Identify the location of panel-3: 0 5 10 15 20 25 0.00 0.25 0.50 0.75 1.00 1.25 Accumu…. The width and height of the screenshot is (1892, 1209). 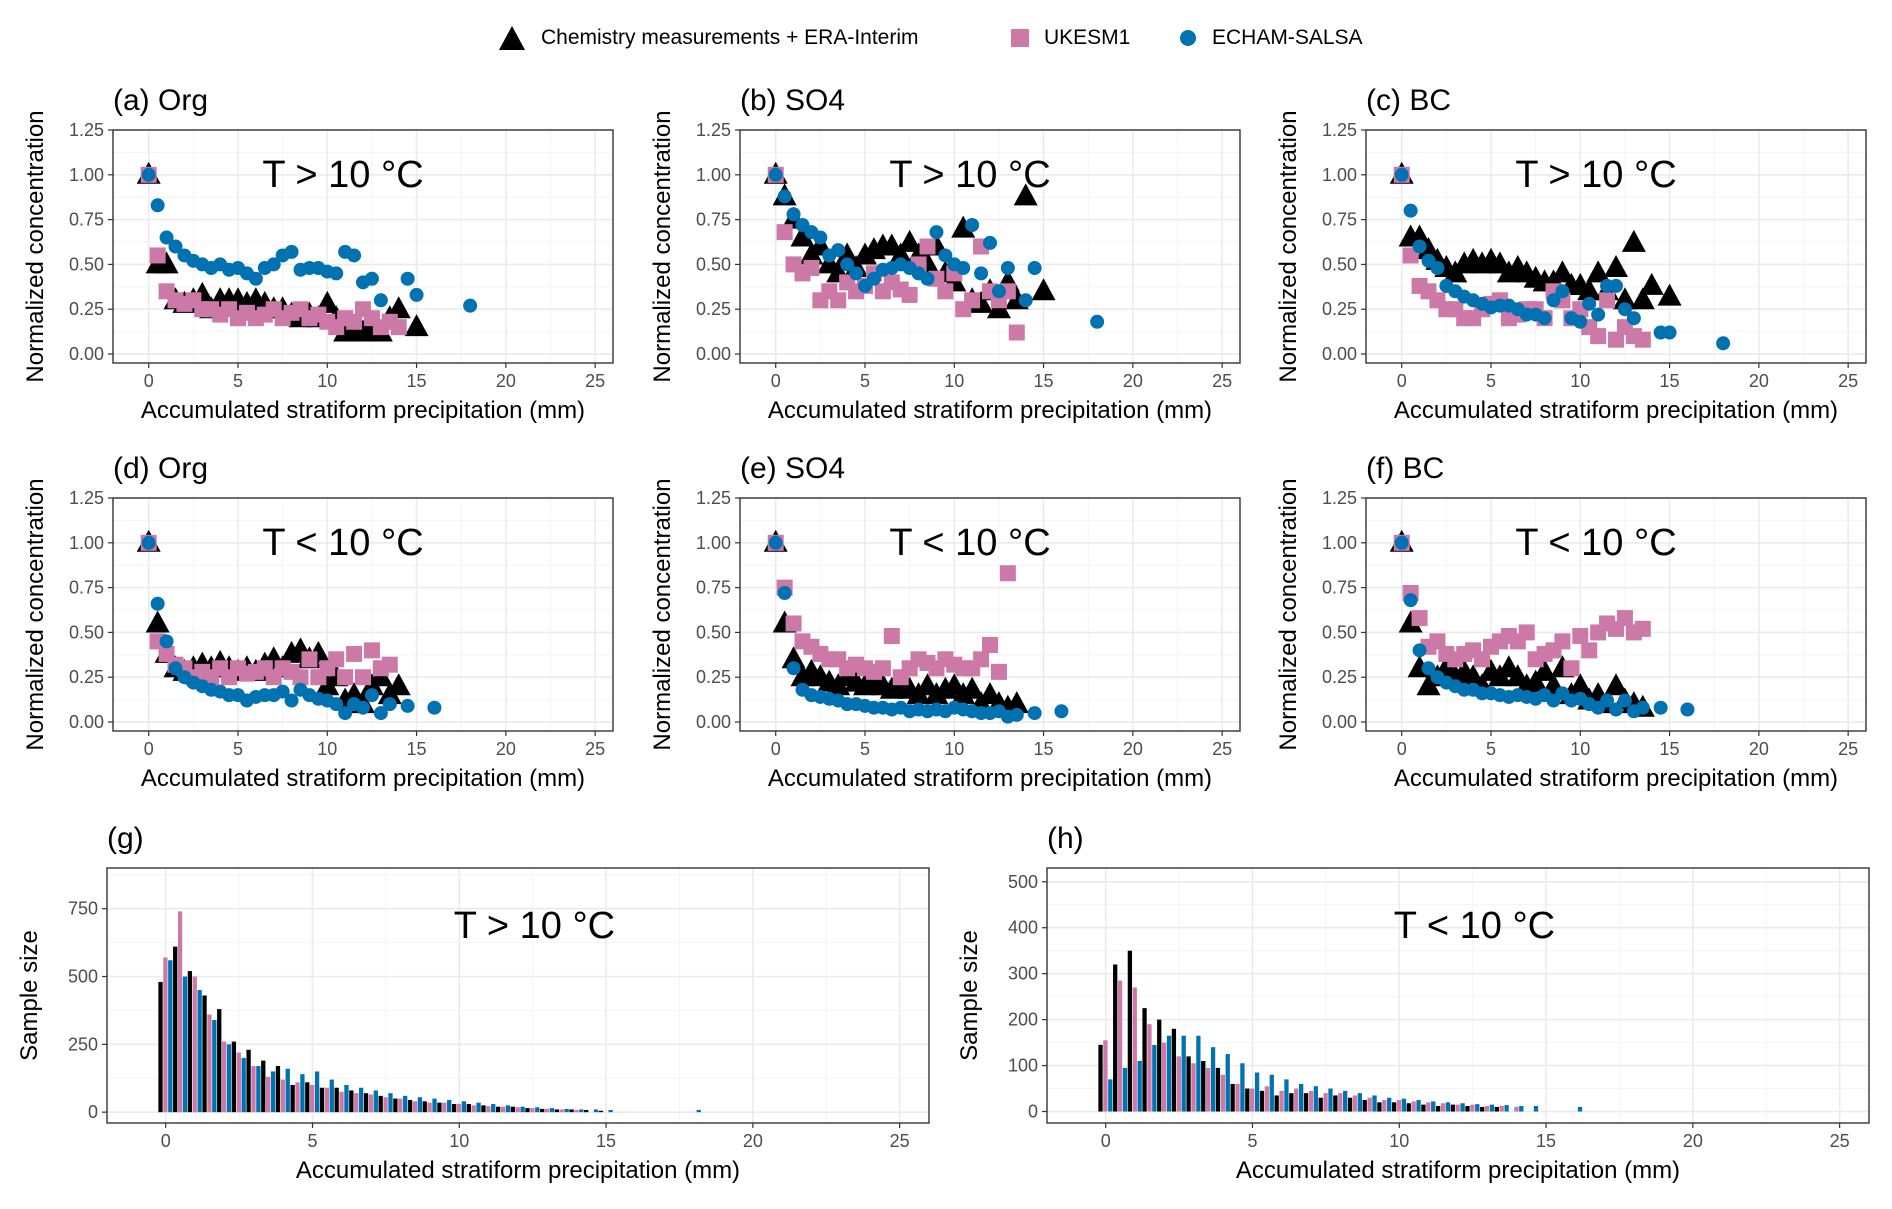
(1571, 254).